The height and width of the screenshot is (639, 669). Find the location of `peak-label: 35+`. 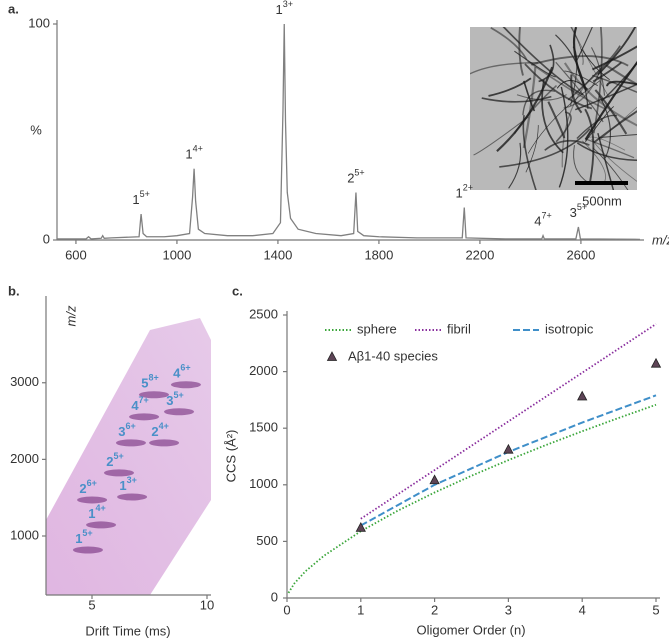

peak-label: 35+ is located at coordinates (579, 211).